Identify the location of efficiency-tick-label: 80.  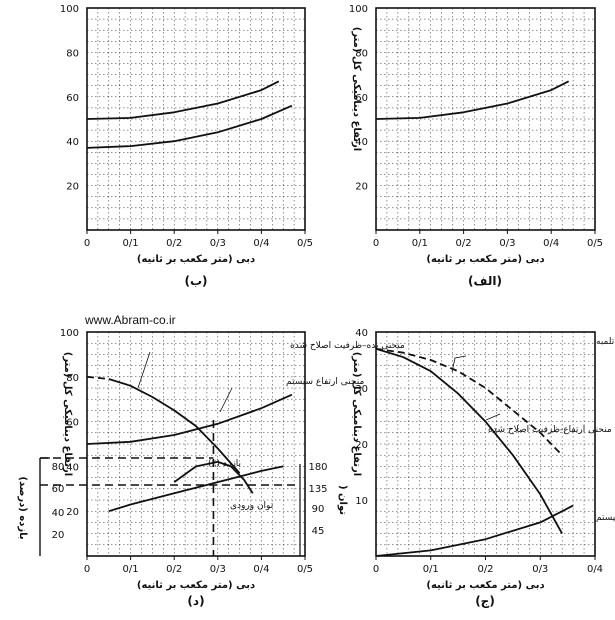
(58, 467).